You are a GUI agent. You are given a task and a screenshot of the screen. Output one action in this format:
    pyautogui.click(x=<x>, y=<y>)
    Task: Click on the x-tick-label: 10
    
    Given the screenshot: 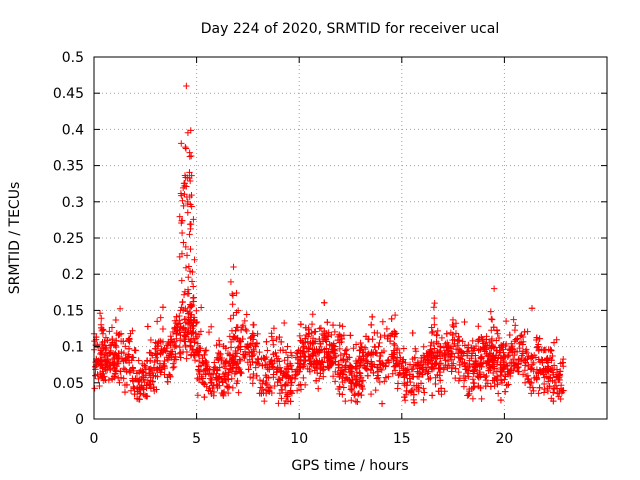 What is the action you would take?
    pyautogui.click(x=299, y=439)
    